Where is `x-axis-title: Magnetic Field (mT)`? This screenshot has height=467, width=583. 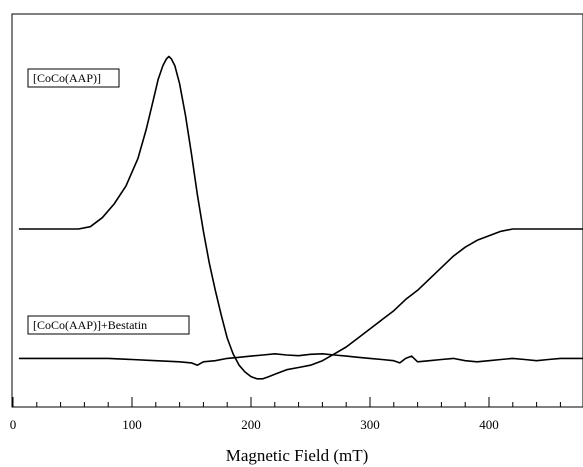
x-axis-title: Magnetic Field (mT) is located at coordinates (297, 455).